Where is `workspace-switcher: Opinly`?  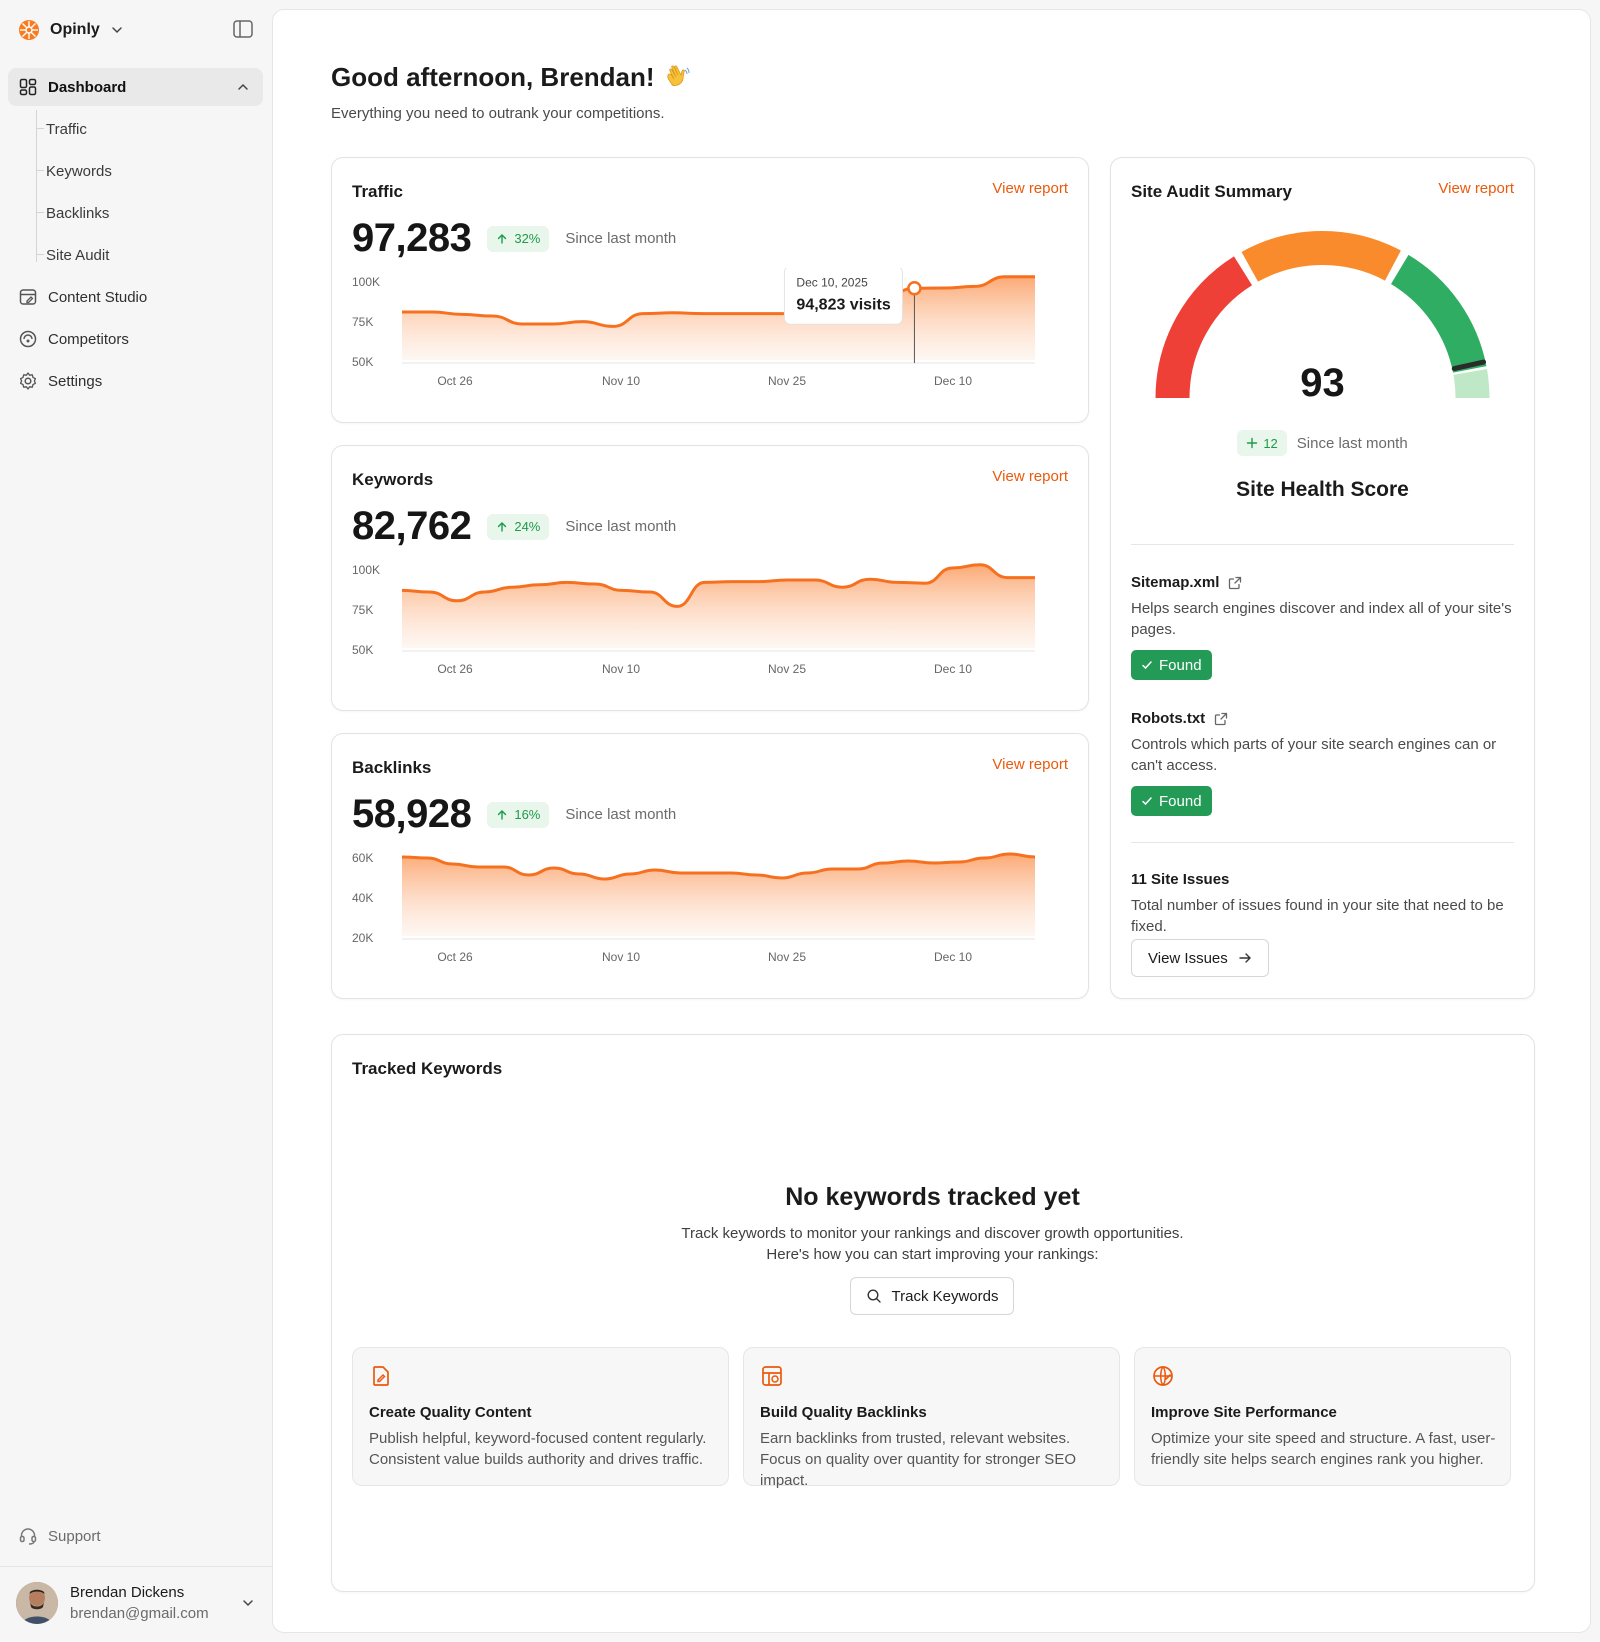
workspace-switcher: Opinly is located at coordinates (71, 30).